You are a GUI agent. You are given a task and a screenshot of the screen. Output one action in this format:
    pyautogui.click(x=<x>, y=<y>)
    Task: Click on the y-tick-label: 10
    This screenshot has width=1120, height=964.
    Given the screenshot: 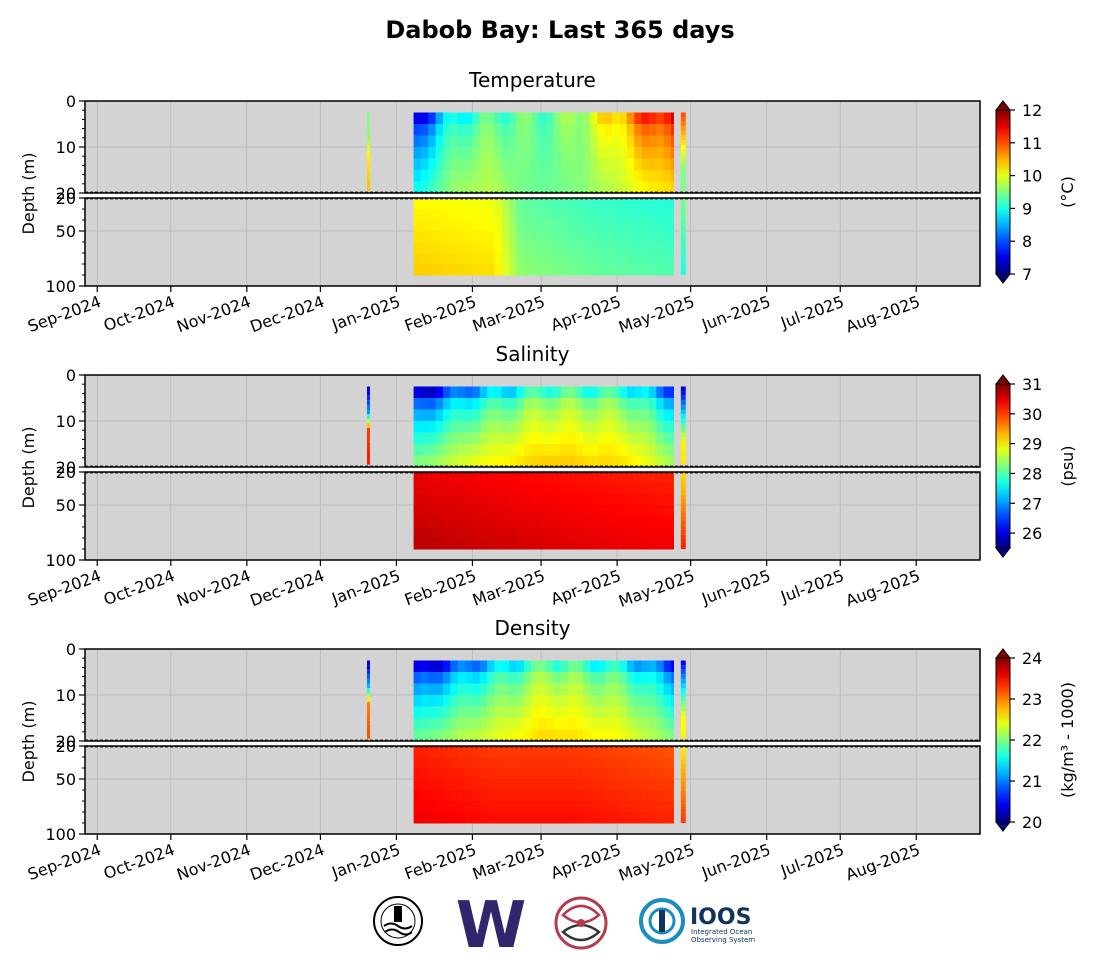 What is the action you would take?
    pyautogui.click(x=66, y=147)
    